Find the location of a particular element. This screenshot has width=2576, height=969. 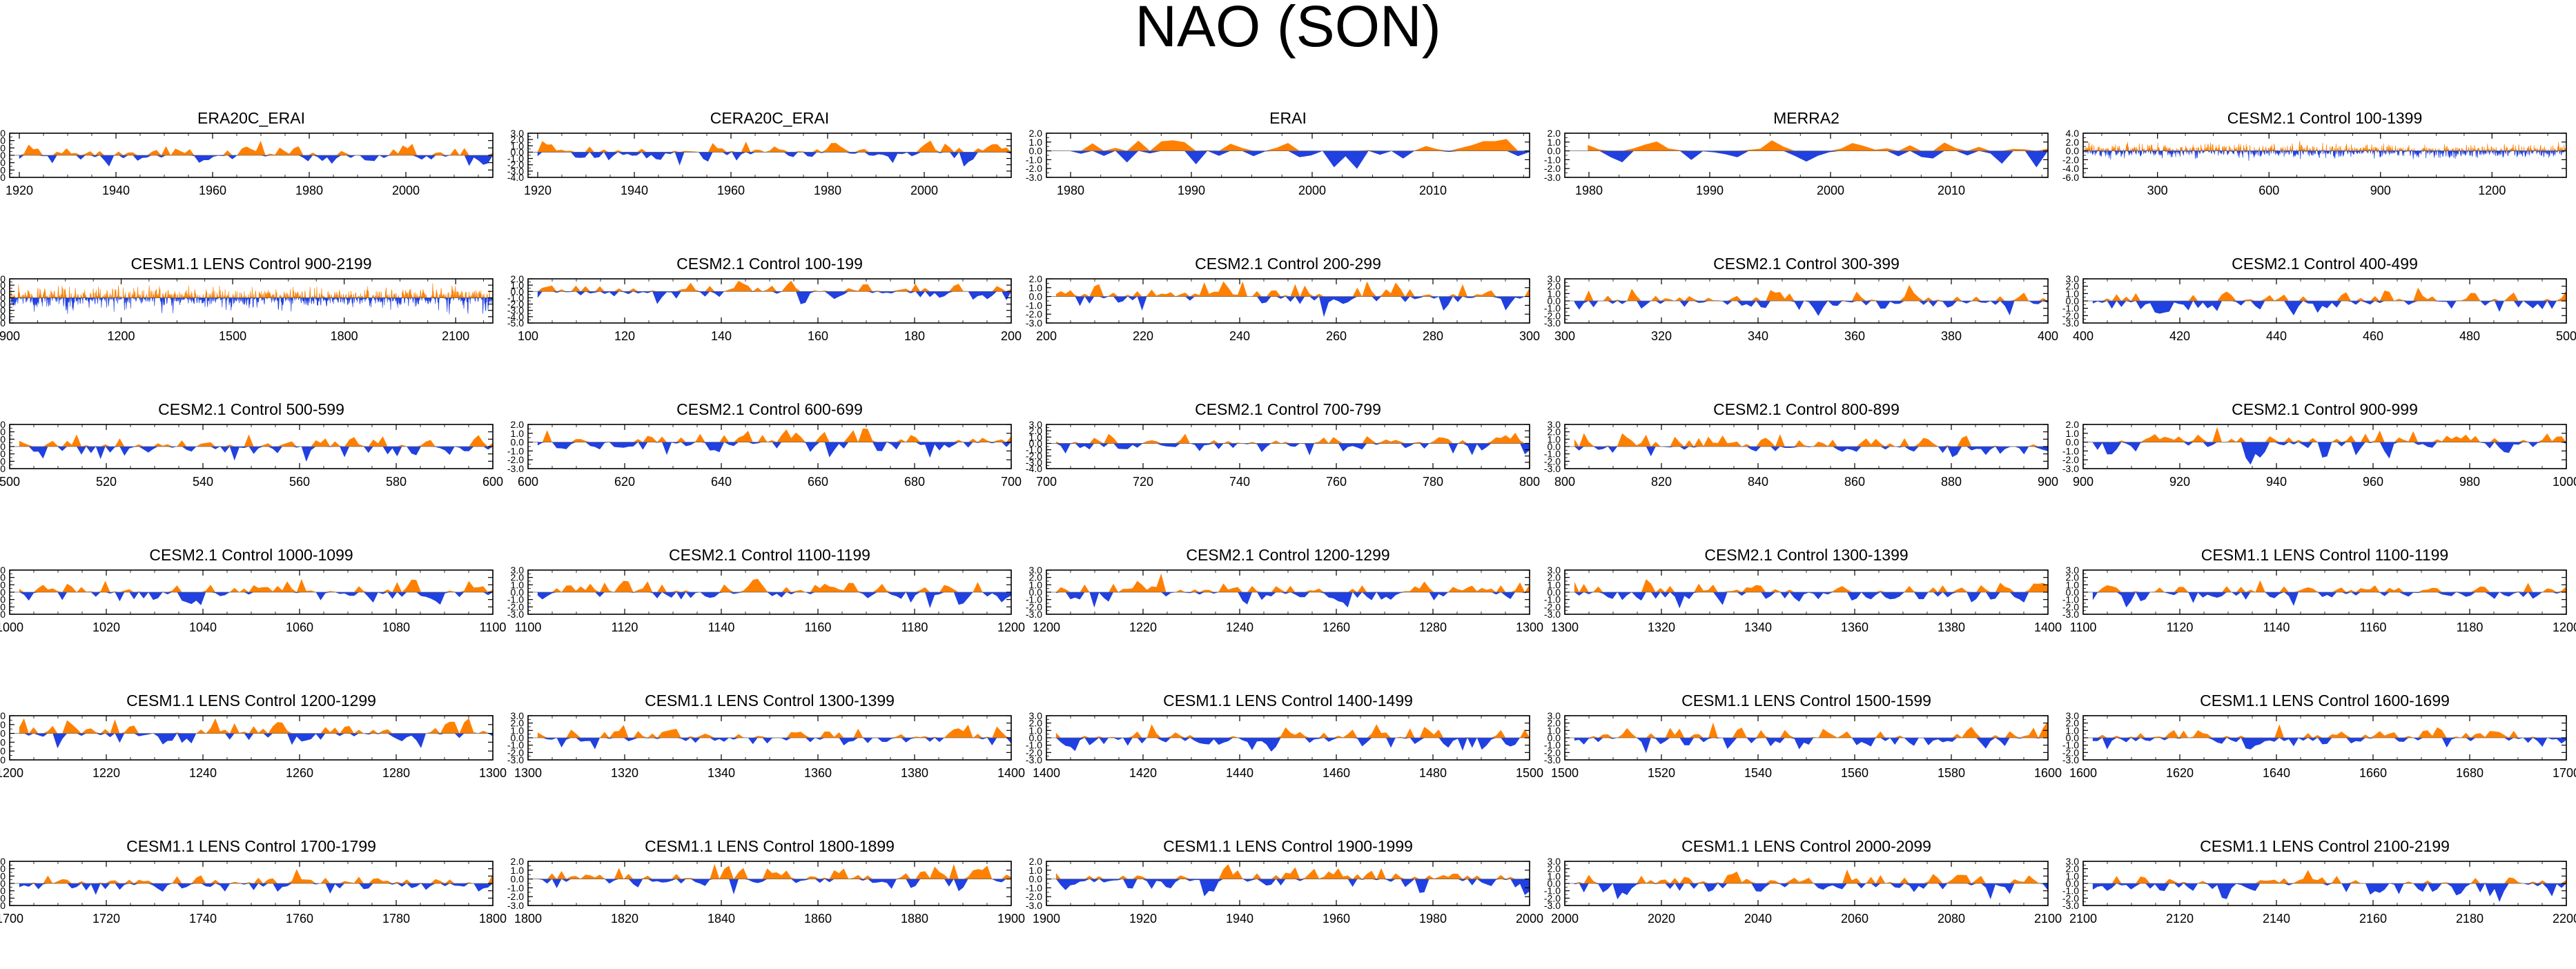

x-tick-label: 1820 is located at coordinates (624, 919).